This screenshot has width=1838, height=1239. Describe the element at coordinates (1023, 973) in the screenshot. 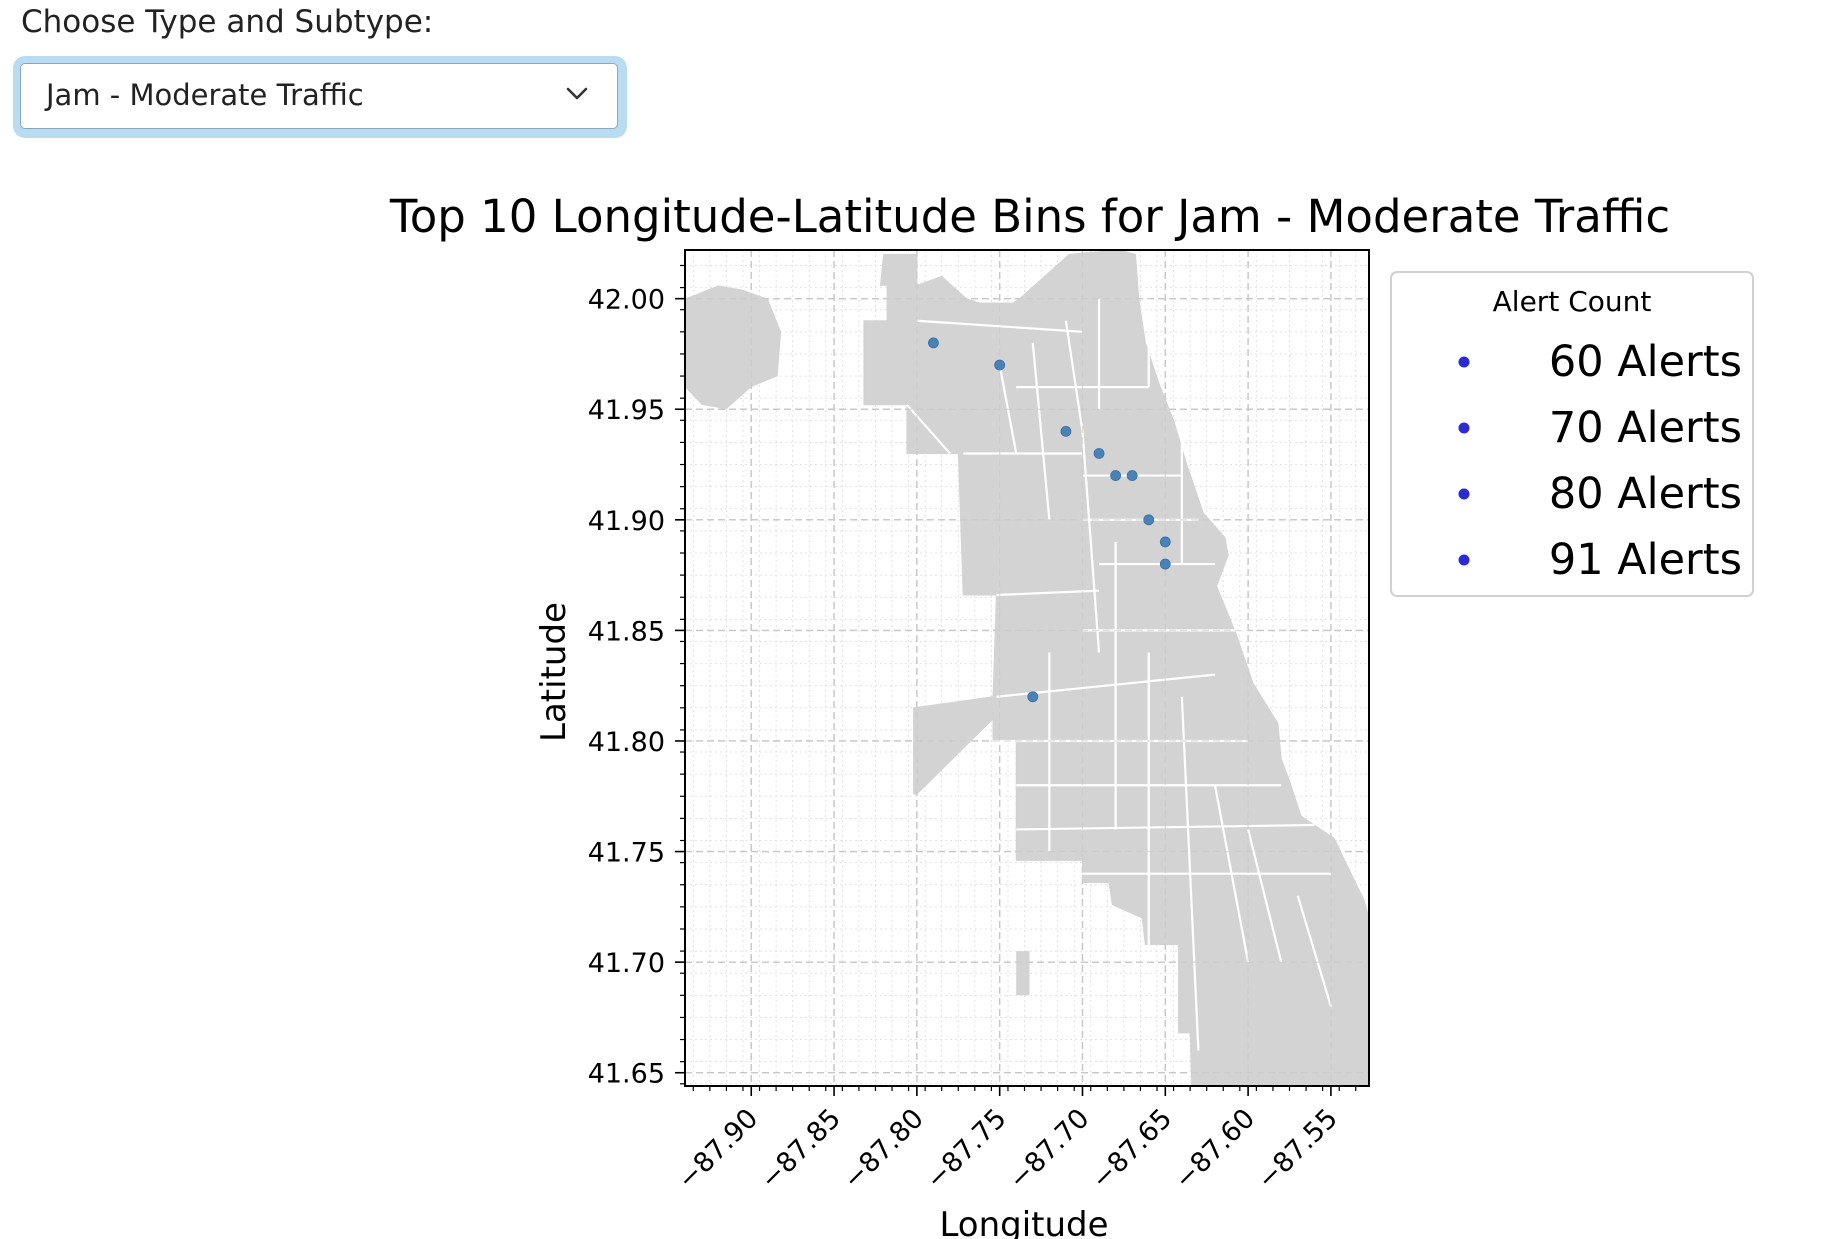

I see `southwest-area` at that location.